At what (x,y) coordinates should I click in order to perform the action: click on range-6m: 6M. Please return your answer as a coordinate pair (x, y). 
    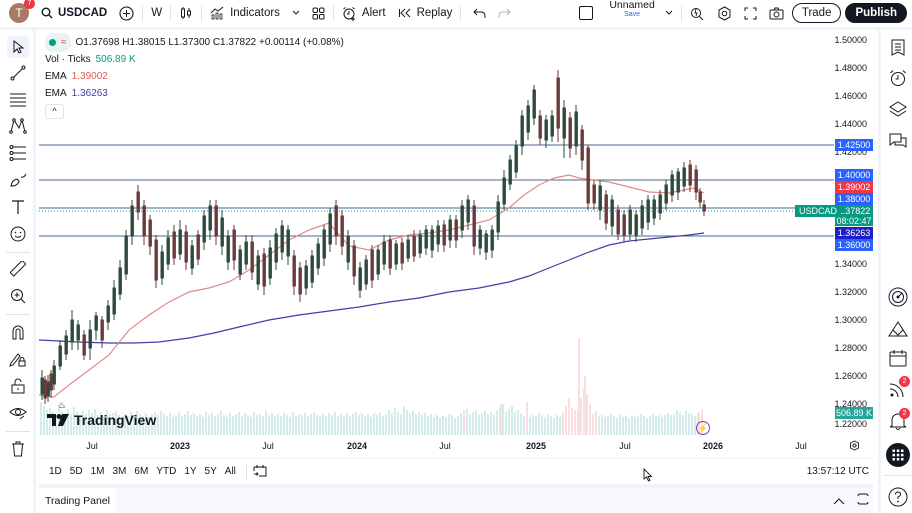
    Looking at the image, I should click on (141, 471).